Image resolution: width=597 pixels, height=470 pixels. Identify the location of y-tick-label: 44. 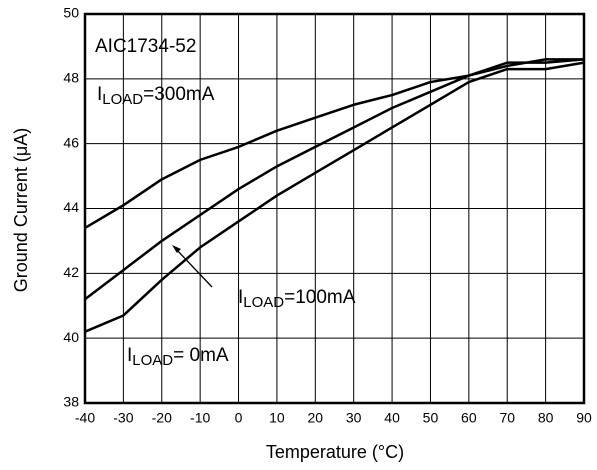
(71, 207).